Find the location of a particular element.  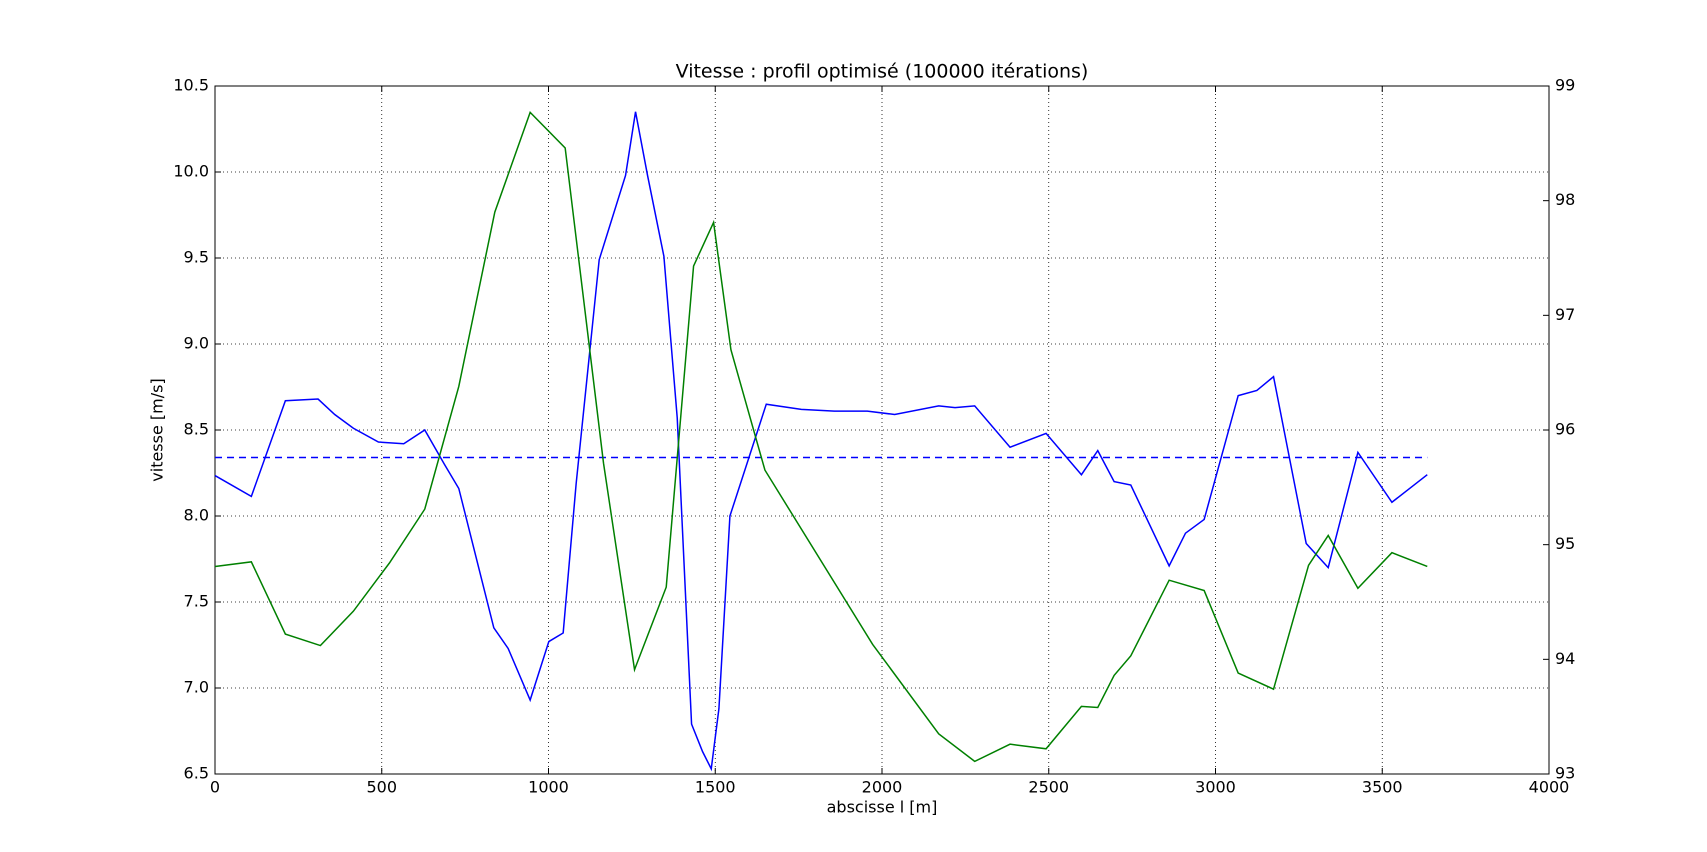

x-tick-label: 3500 is located at coordinates (1382, 787).